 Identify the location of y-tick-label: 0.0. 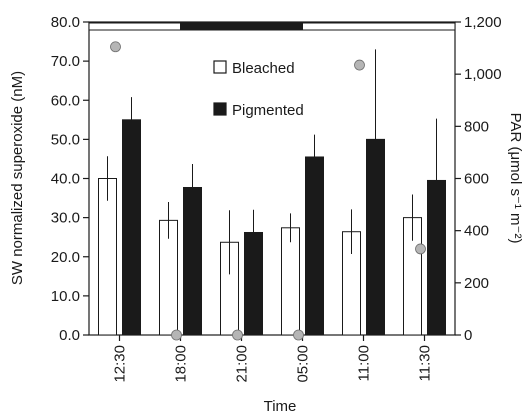
(69, 335).